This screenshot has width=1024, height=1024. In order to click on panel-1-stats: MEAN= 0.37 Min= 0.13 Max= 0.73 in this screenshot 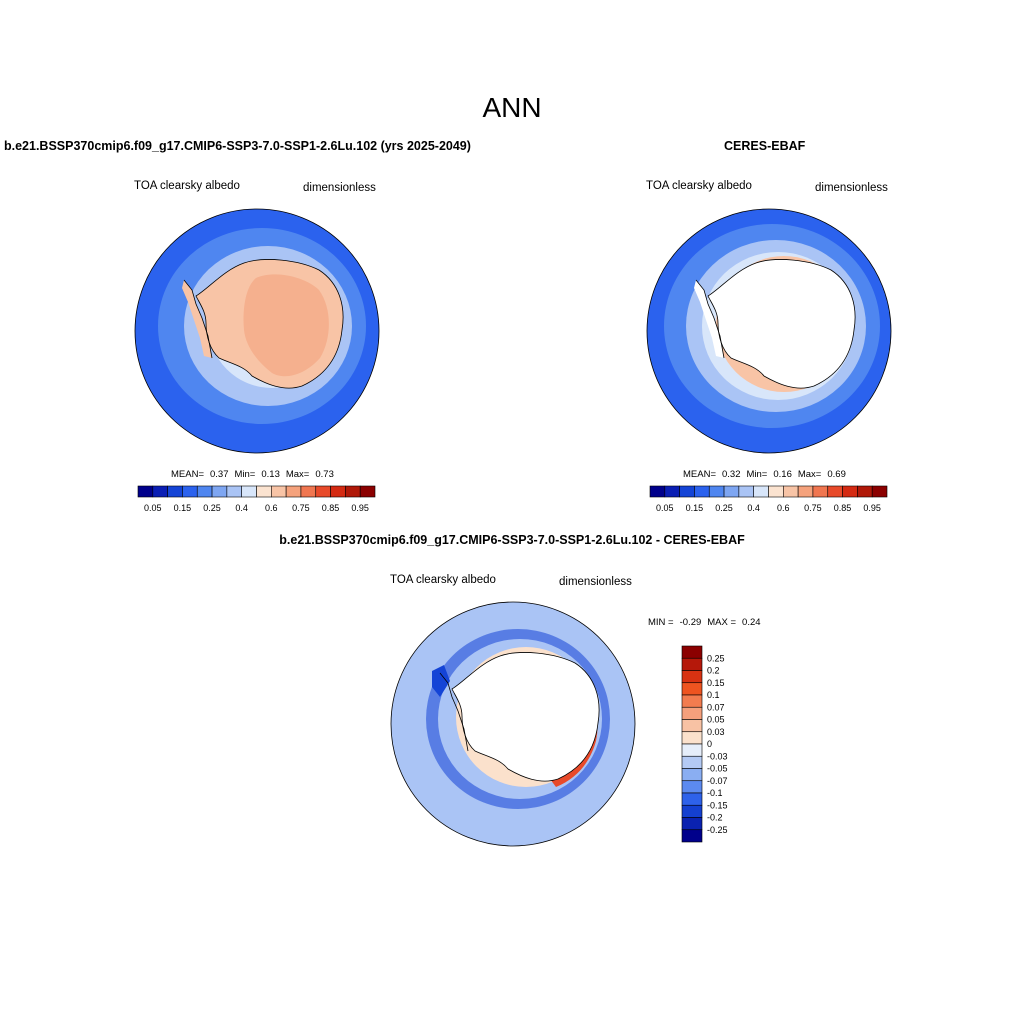, I will do `click(252, 474)`.